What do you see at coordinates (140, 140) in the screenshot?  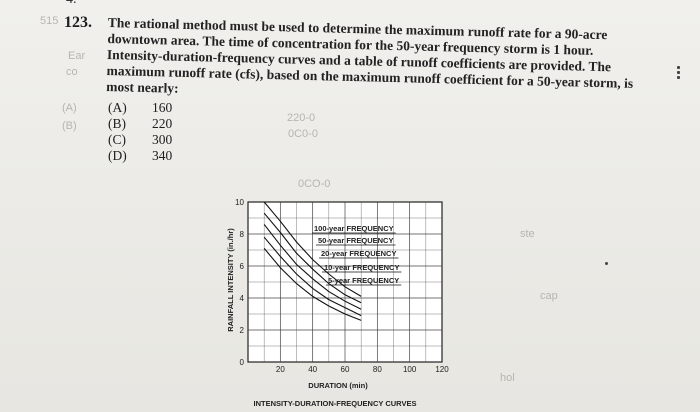 I see `choice-c: (C) 300` at bounding box center [140, 140].